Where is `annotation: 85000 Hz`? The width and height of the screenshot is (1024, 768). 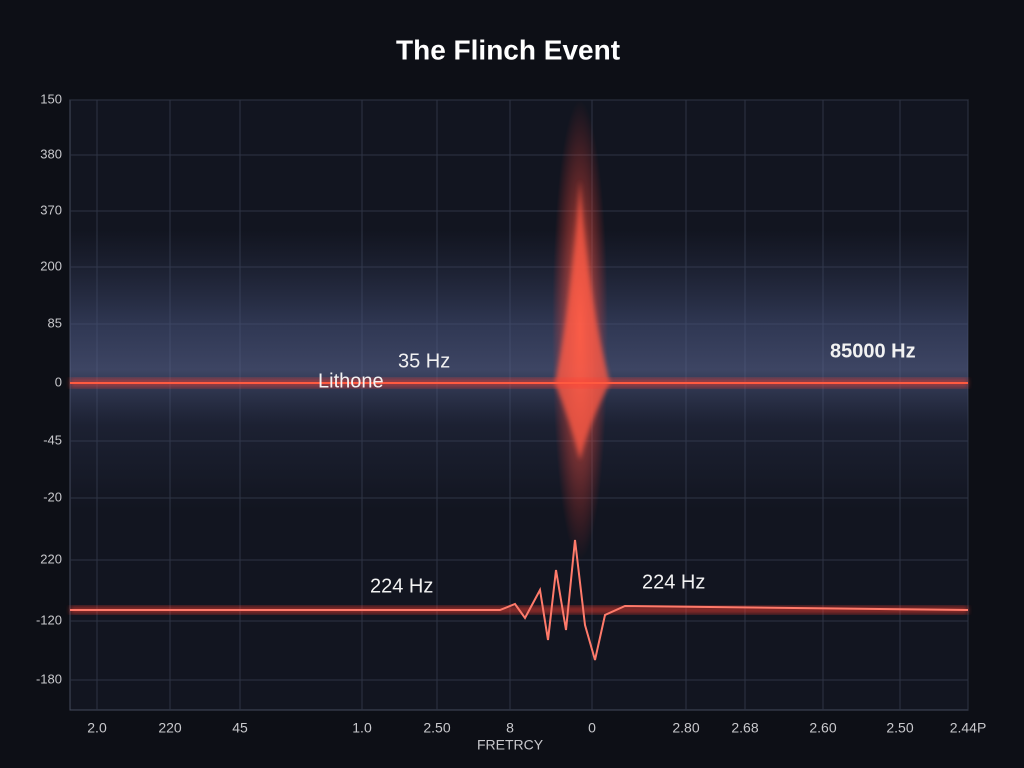
annotation: 85000 Hz is located at coordinates (873, 351).